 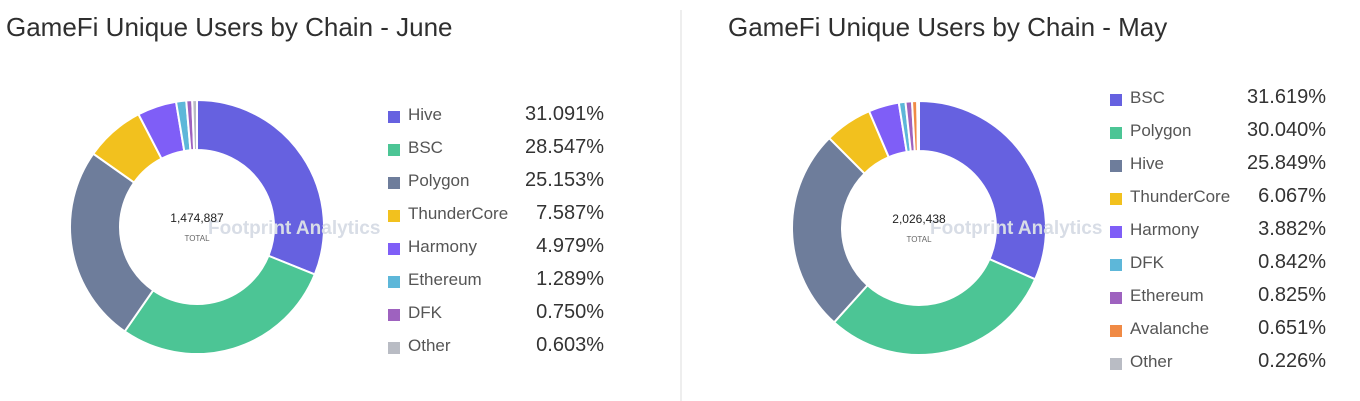 What do you see at coordinates (496, 351) in the screenshot?
I see `legend-item-other: Other 0.603%` at bounding box center [496, 351].